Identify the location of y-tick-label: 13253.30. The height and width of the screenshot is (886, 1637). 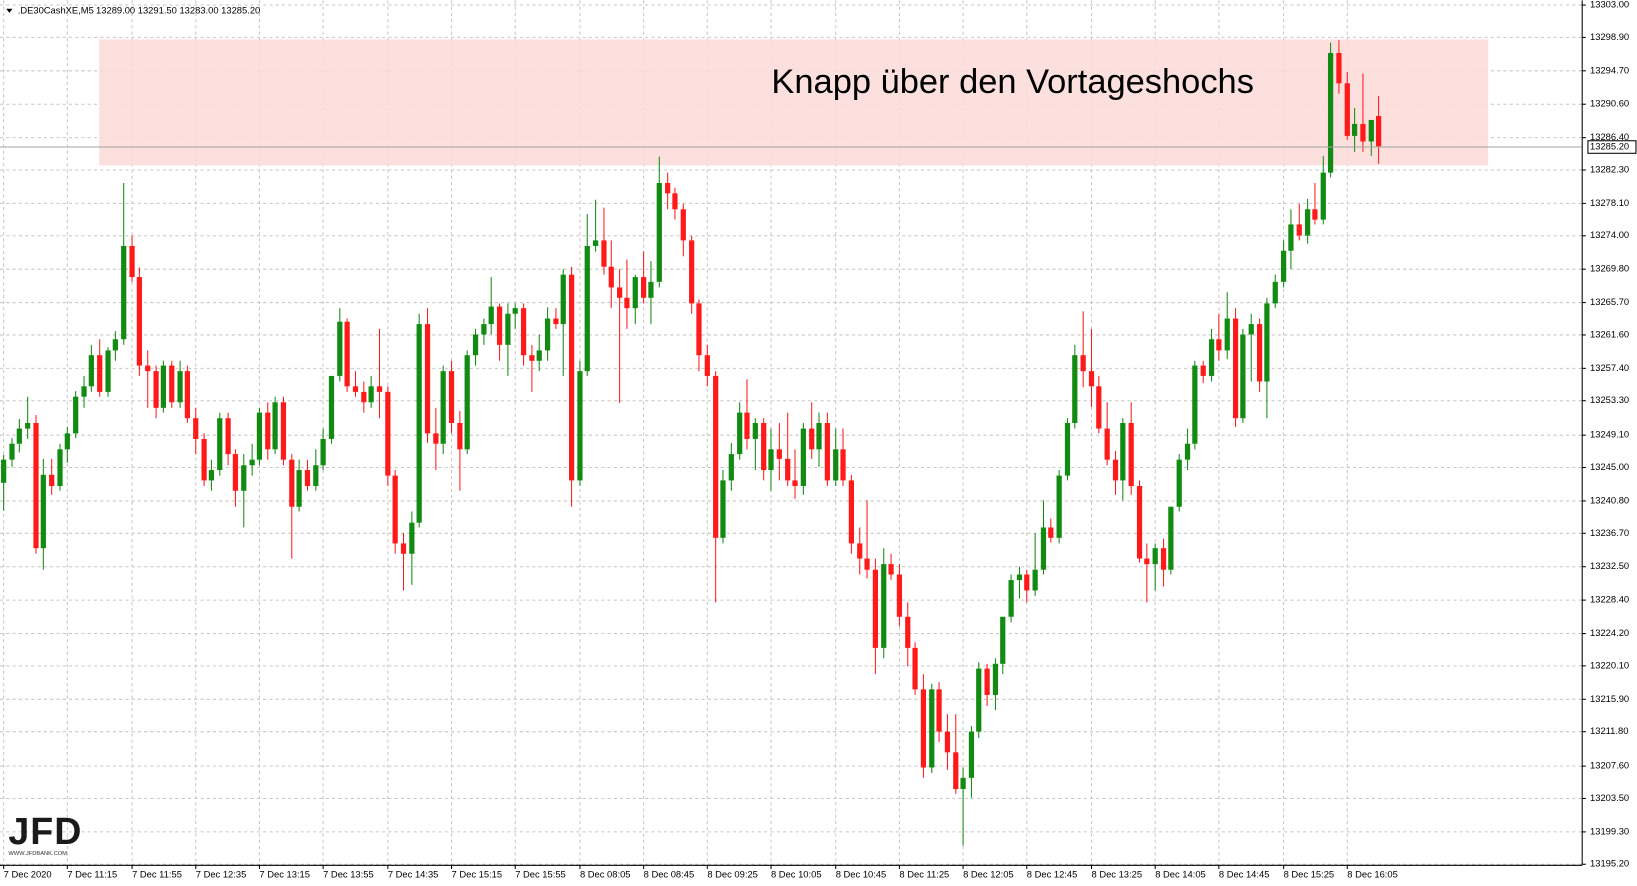
(1609, 399).